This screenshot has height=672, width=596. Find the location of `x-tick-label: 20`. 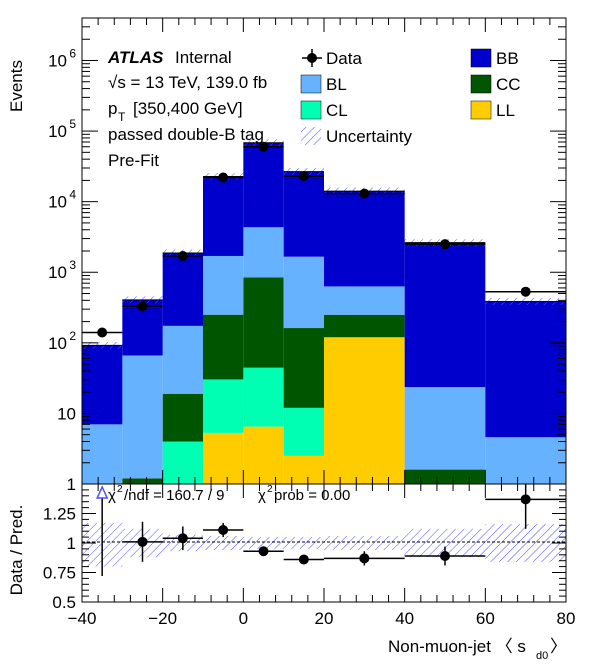

x-tick-label: 20 is located at coordinates (324, 618).